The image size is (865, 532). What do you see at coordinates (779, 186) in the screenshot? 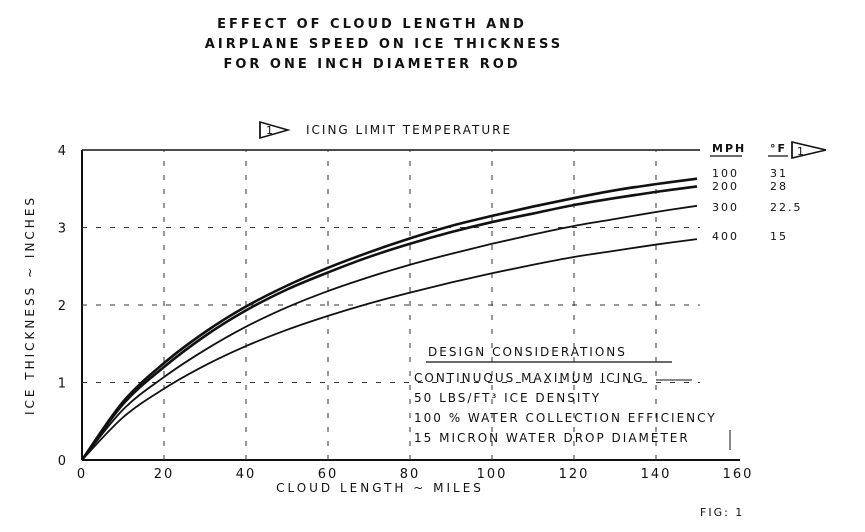
I see `legend-temperature-200: 28` at bounding box center [779, 186].